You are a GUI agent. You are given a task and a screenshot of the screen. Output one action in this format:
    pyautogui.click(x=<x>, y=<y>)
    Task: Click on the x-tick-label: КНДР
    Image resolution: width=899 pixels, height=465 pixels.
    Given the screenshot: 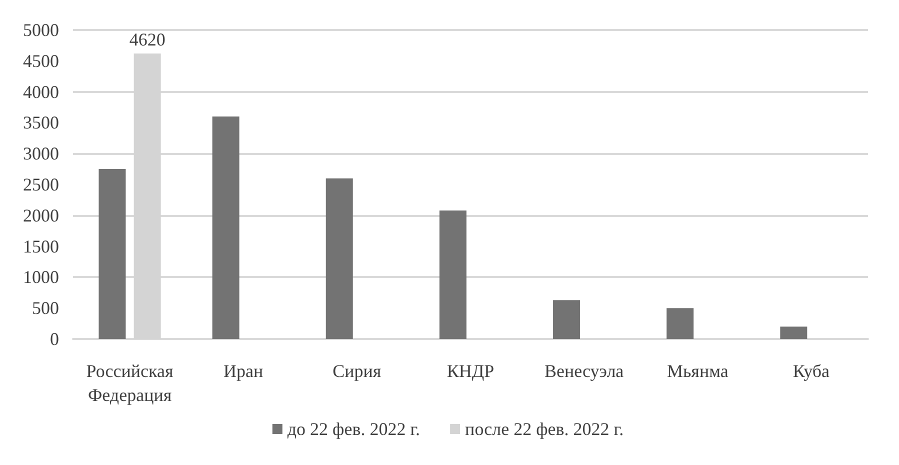 What is the action you would take?
    pyautogui.click(x=470, y=371)
    